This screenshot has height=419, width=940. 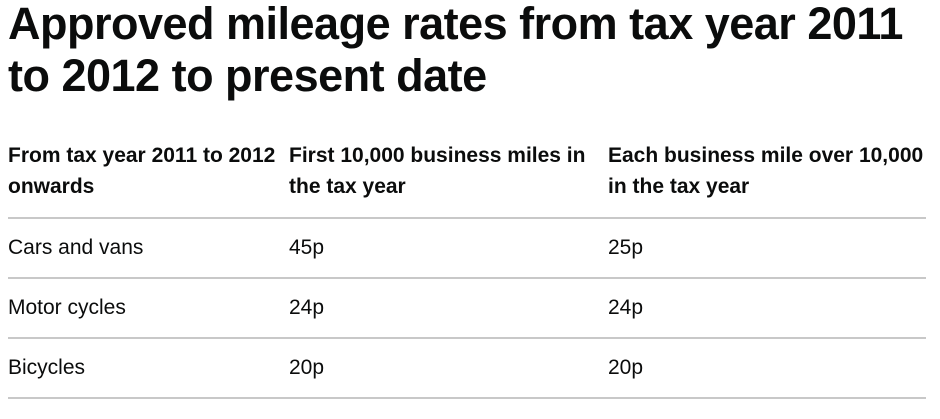 I want to click on vehicle-cell: Cars and vans, so click(x=148, y=248).